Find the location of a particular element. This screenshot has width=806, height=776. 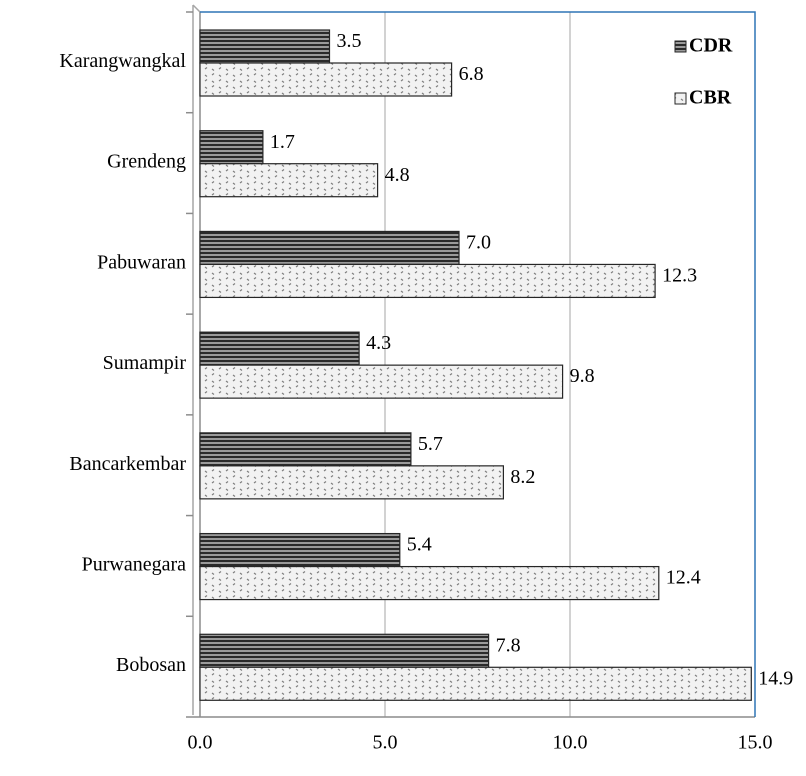

value-label: 9.8 is located at coordinates (582, 376).